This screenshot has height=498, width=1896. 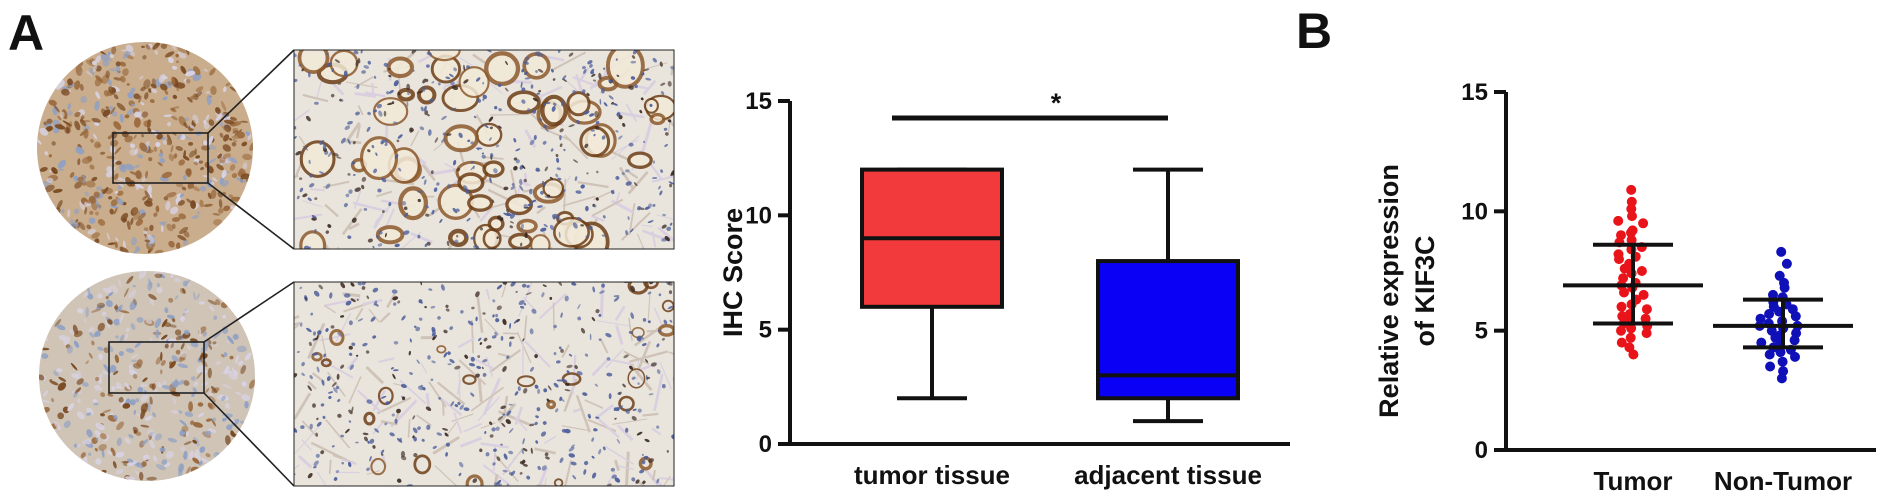 I want to click on data-point-nontumor, so click(x=1769, y=354).